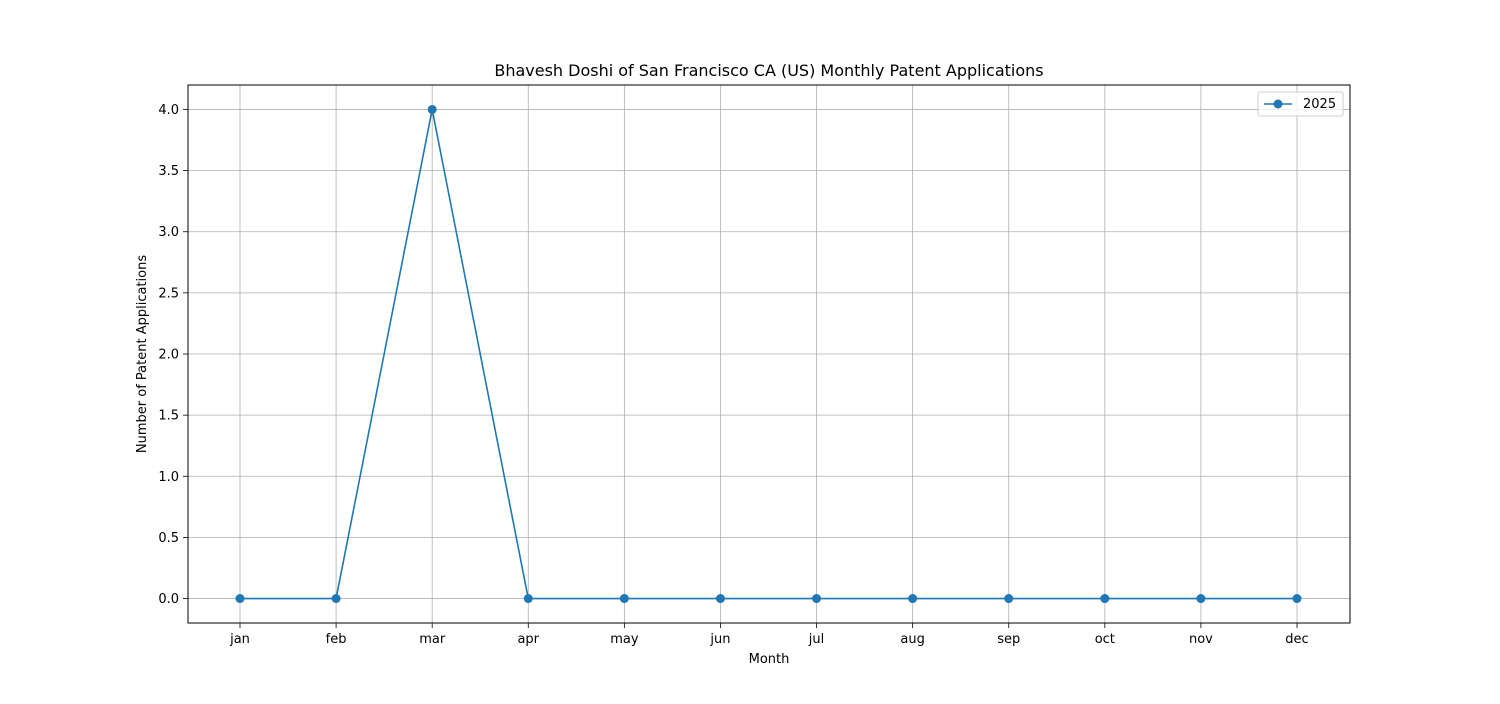  I want to click on x-tick-label: oct, so click(1105, 639).